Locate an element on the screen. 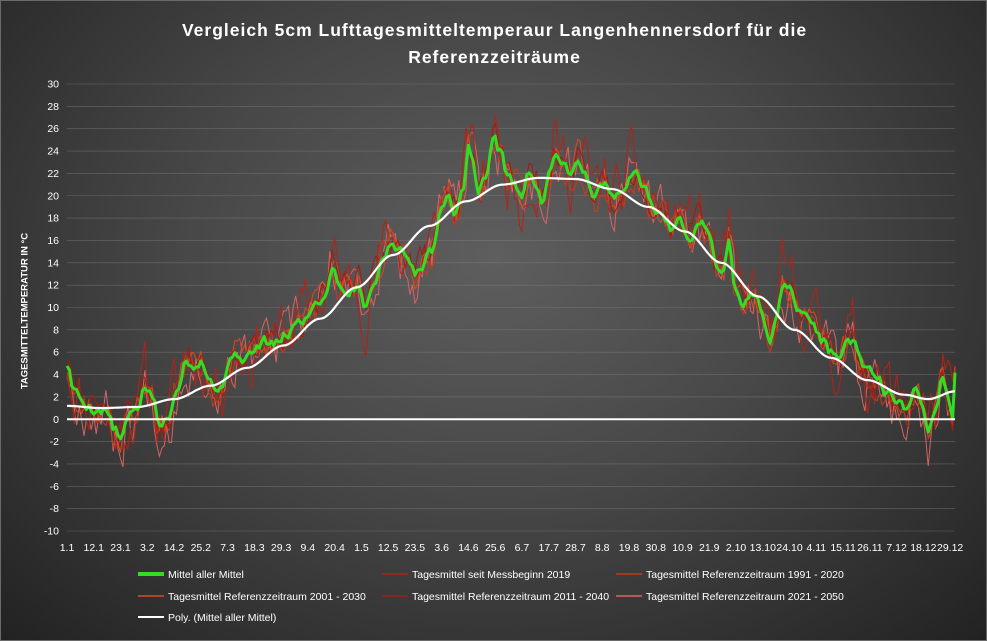 The width and height of the screenshot is (987, 641). x-tick-label: 19.8 is located at coordinates (629, 548).